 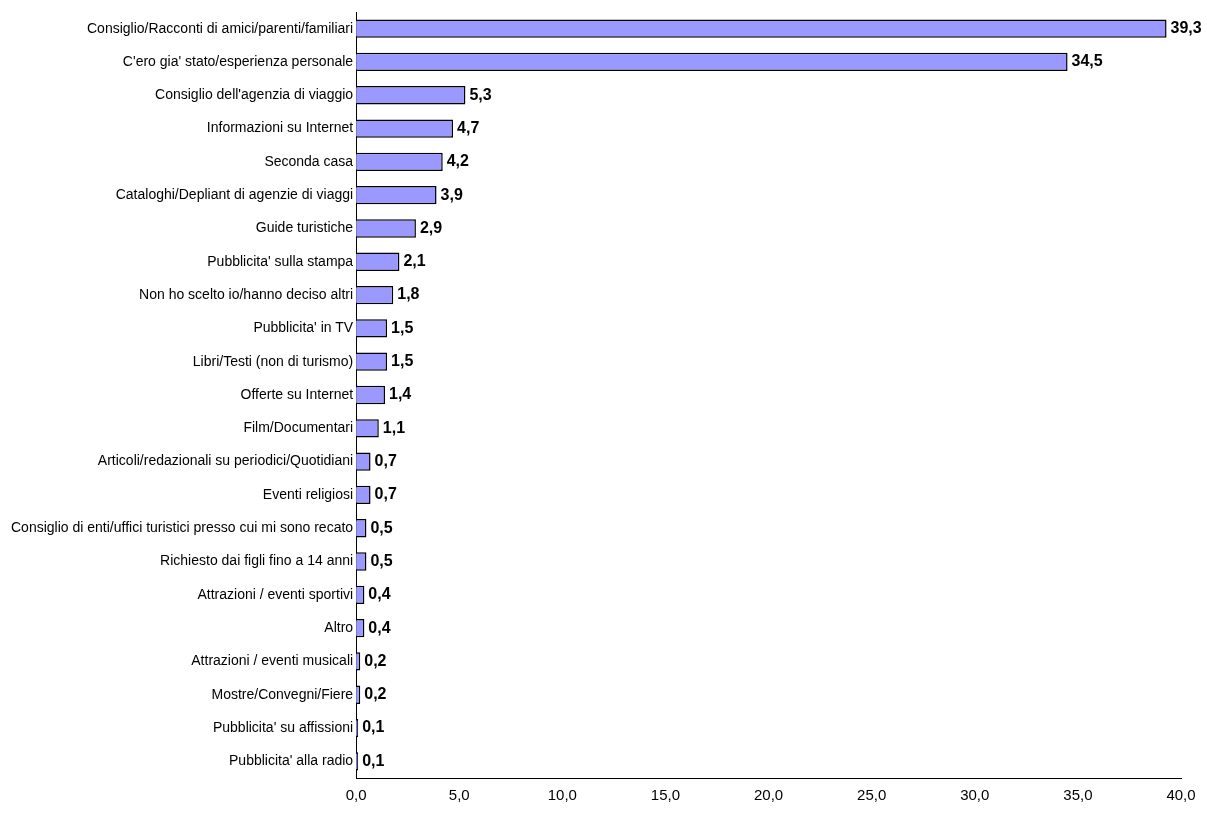 What do you see at coordinates (234, 194) in the screenshot?
I see `y-tick-label: Cataloghi/Depliant di agenzie di viaggi` at bounding box center [234, 194].